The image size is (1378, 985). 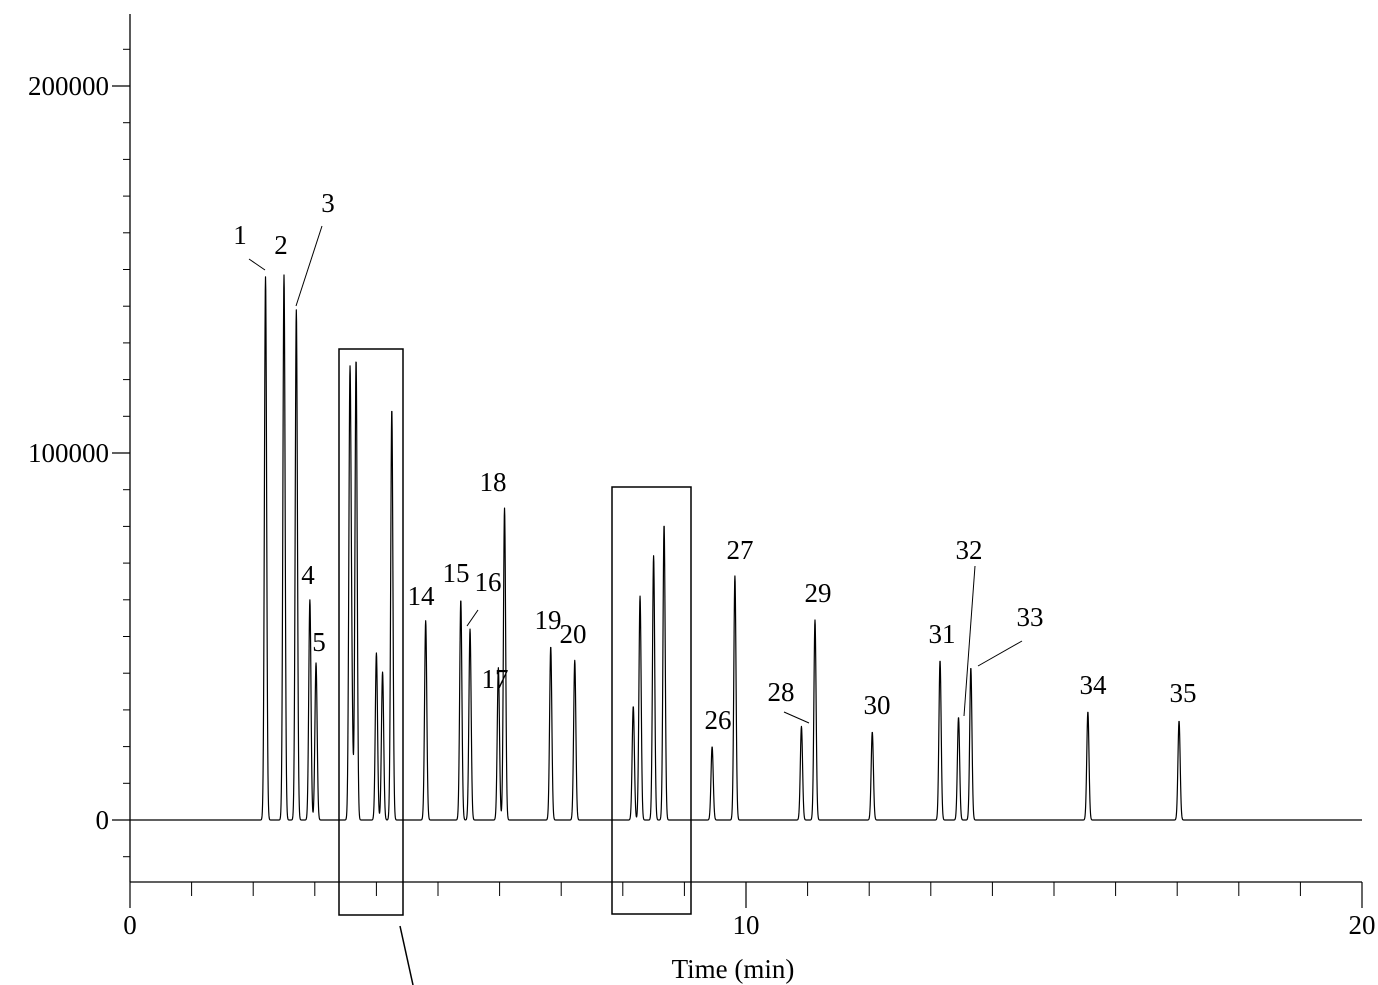 I want to click on peak-label: 20, so click(x=573, y=634).